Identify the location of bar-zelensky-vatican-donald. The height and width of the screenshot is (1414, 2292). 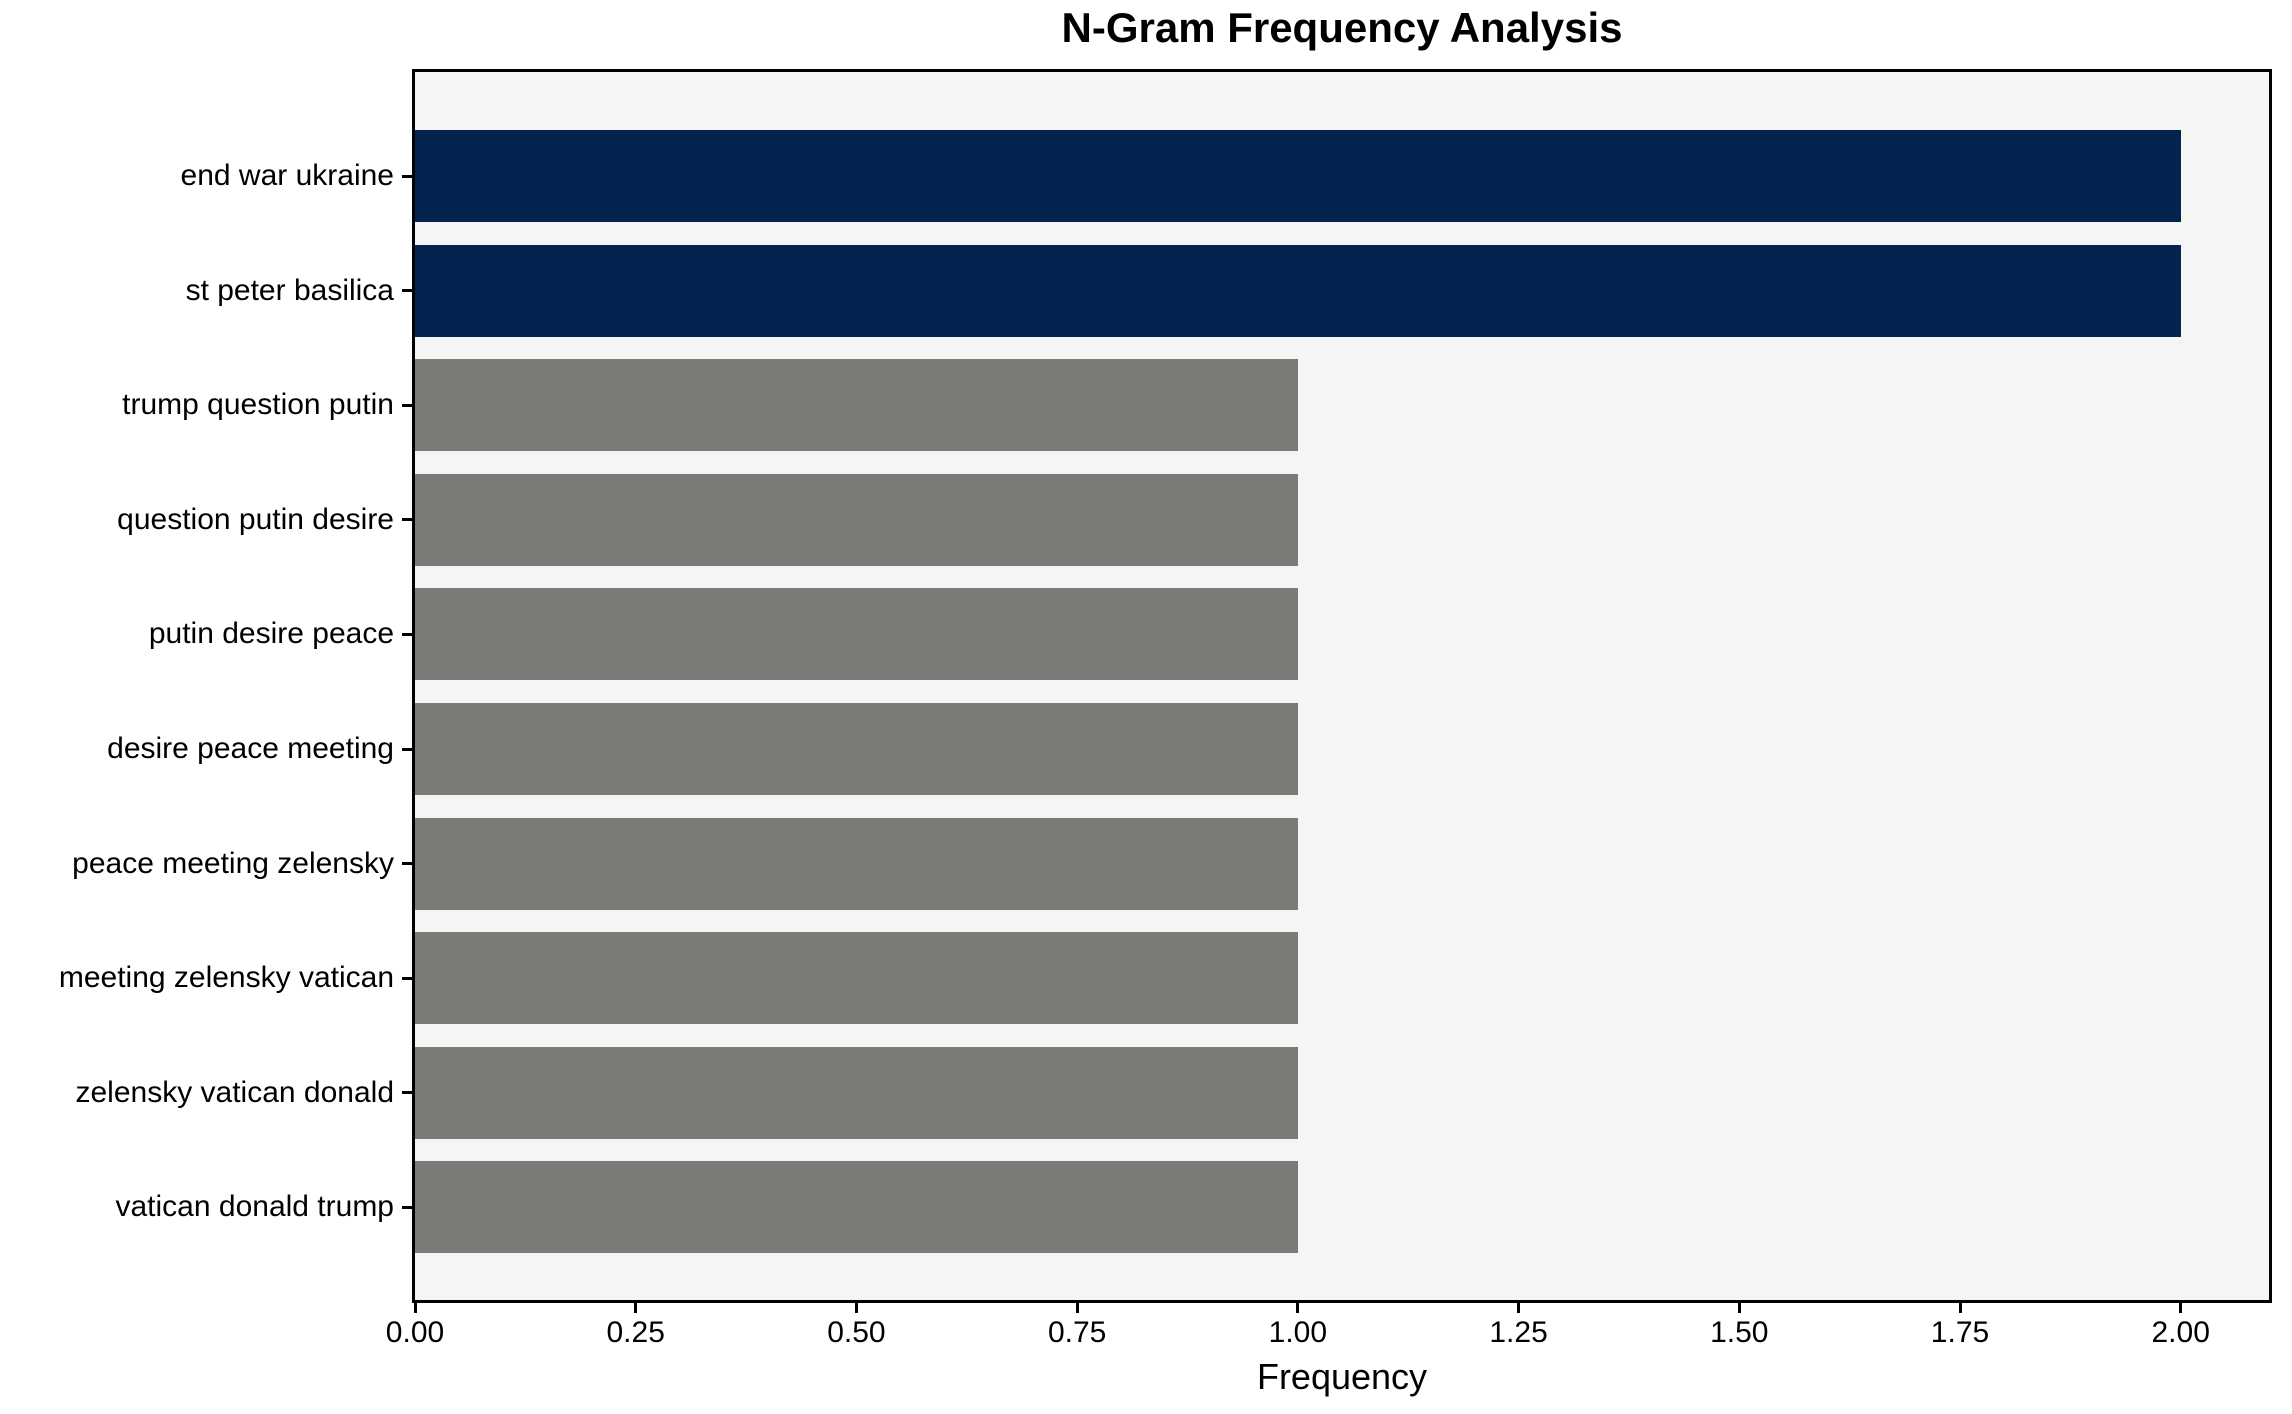
(856, 1092).